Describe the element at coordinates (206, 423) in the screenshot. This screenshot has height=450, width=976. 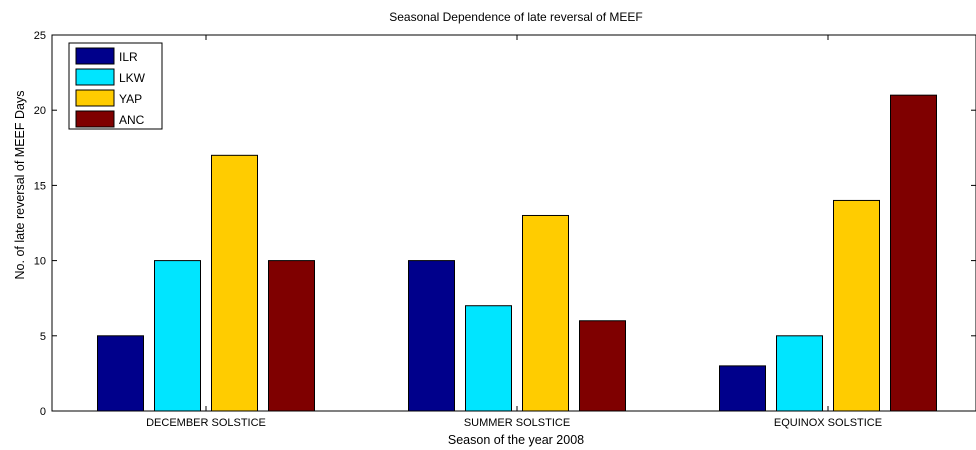
I see `x-tick-label: DECEMBER SOLSTICE` at that location.